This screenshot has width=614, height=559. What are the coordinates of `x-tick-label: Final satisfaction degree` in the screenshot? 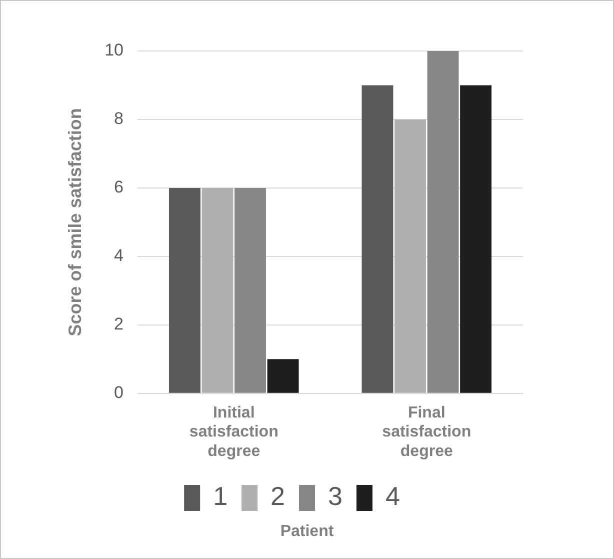 It's located at (427, 432).